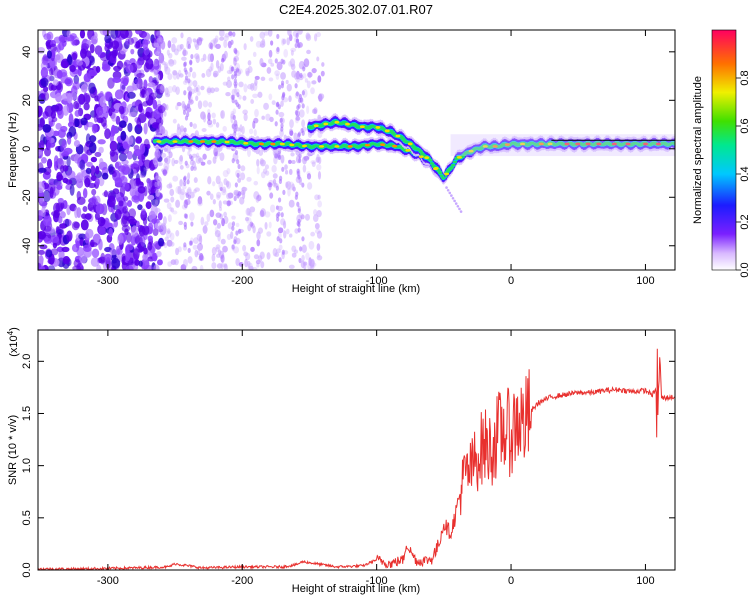 The image size is (750, 600). Describe the element at coordinates (27, 465) in the screenshot. I see `snr-y-tick-label: 1.0` at that location.